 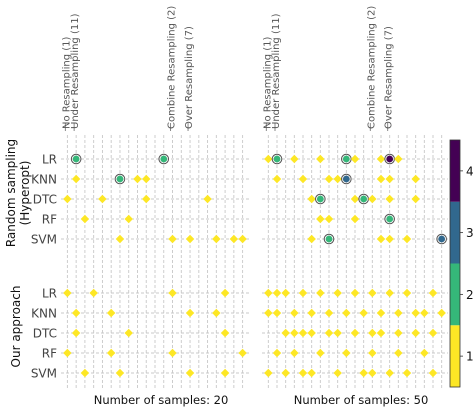 I want to click on panel-2-group-label-over-resampling-7: Over Resampling (7), so click(x=389, y=77).